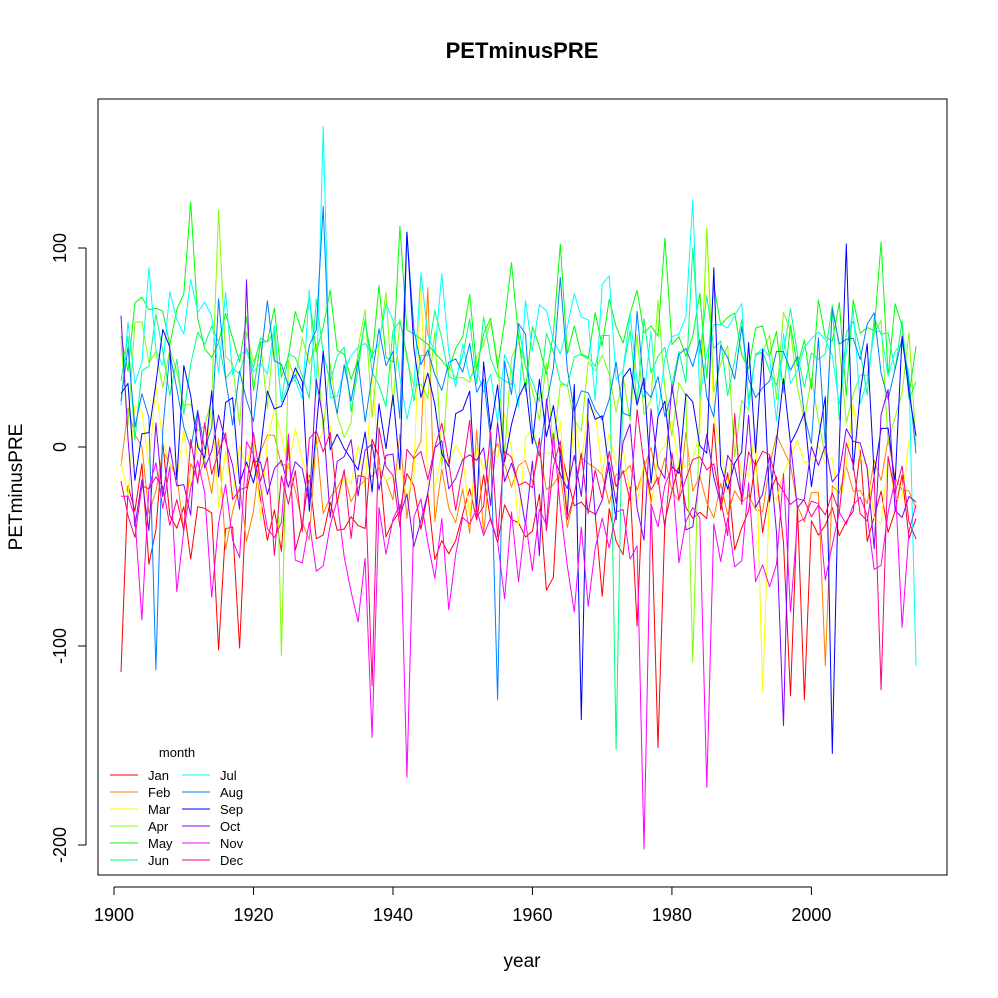  I want to click on legend-label-apr: Apr, so click(158, 826).